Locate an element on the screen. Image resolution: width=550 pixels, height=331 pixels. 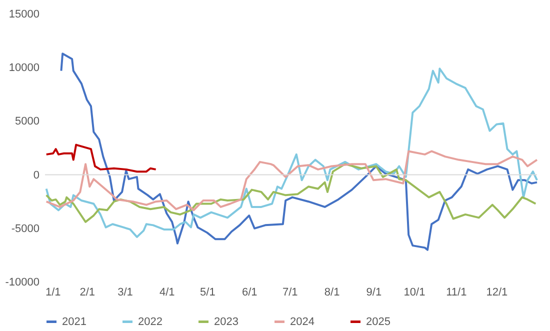
legend-label: 2025 is located at coordinates (378, 322).